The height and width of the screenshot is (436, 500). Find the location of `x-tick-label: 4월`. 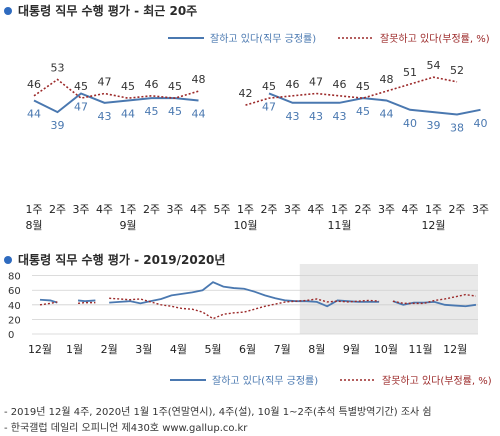

x-tick-label: 4월 is located at coordinates (178, 349).